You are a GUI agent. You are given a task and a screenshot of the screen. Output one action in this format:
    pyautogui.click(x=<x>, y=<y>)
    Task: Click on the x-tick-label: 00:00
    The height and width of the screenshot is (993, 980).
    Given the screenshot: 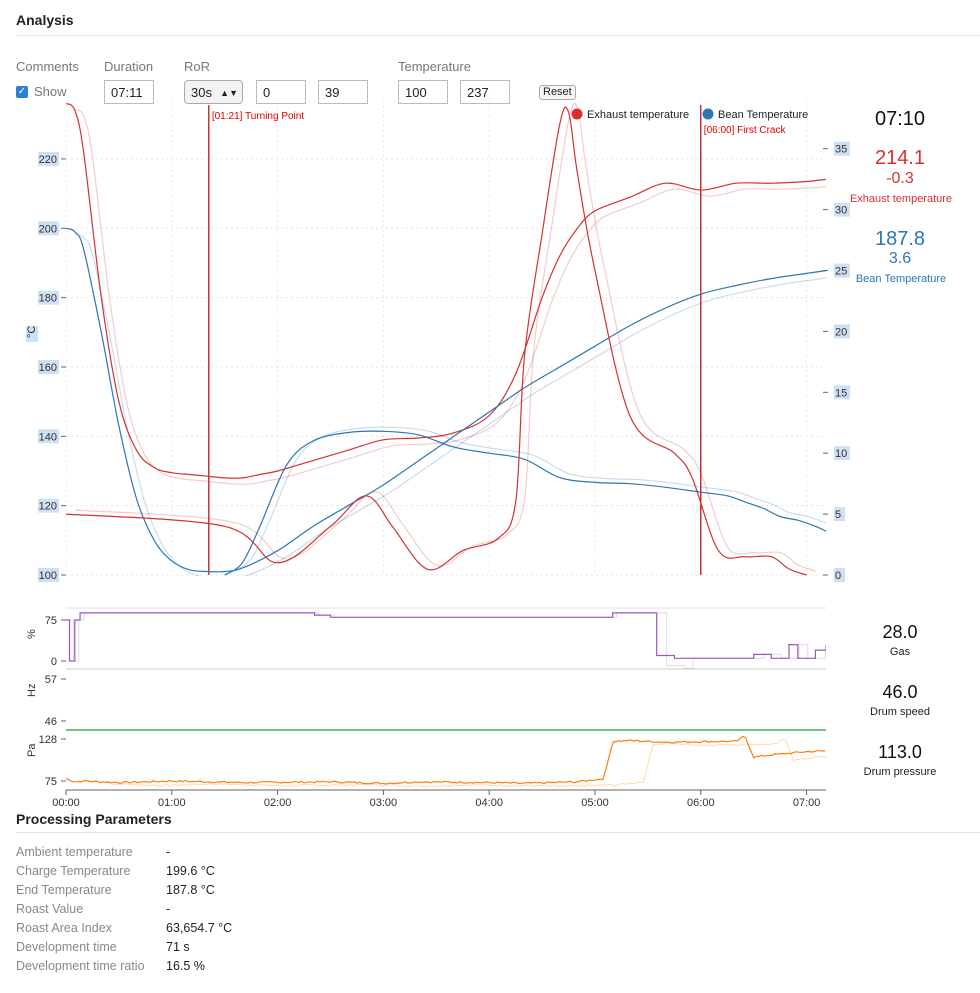 What is the action you would take?
    pyautogui.click(x=66, y=803)
    